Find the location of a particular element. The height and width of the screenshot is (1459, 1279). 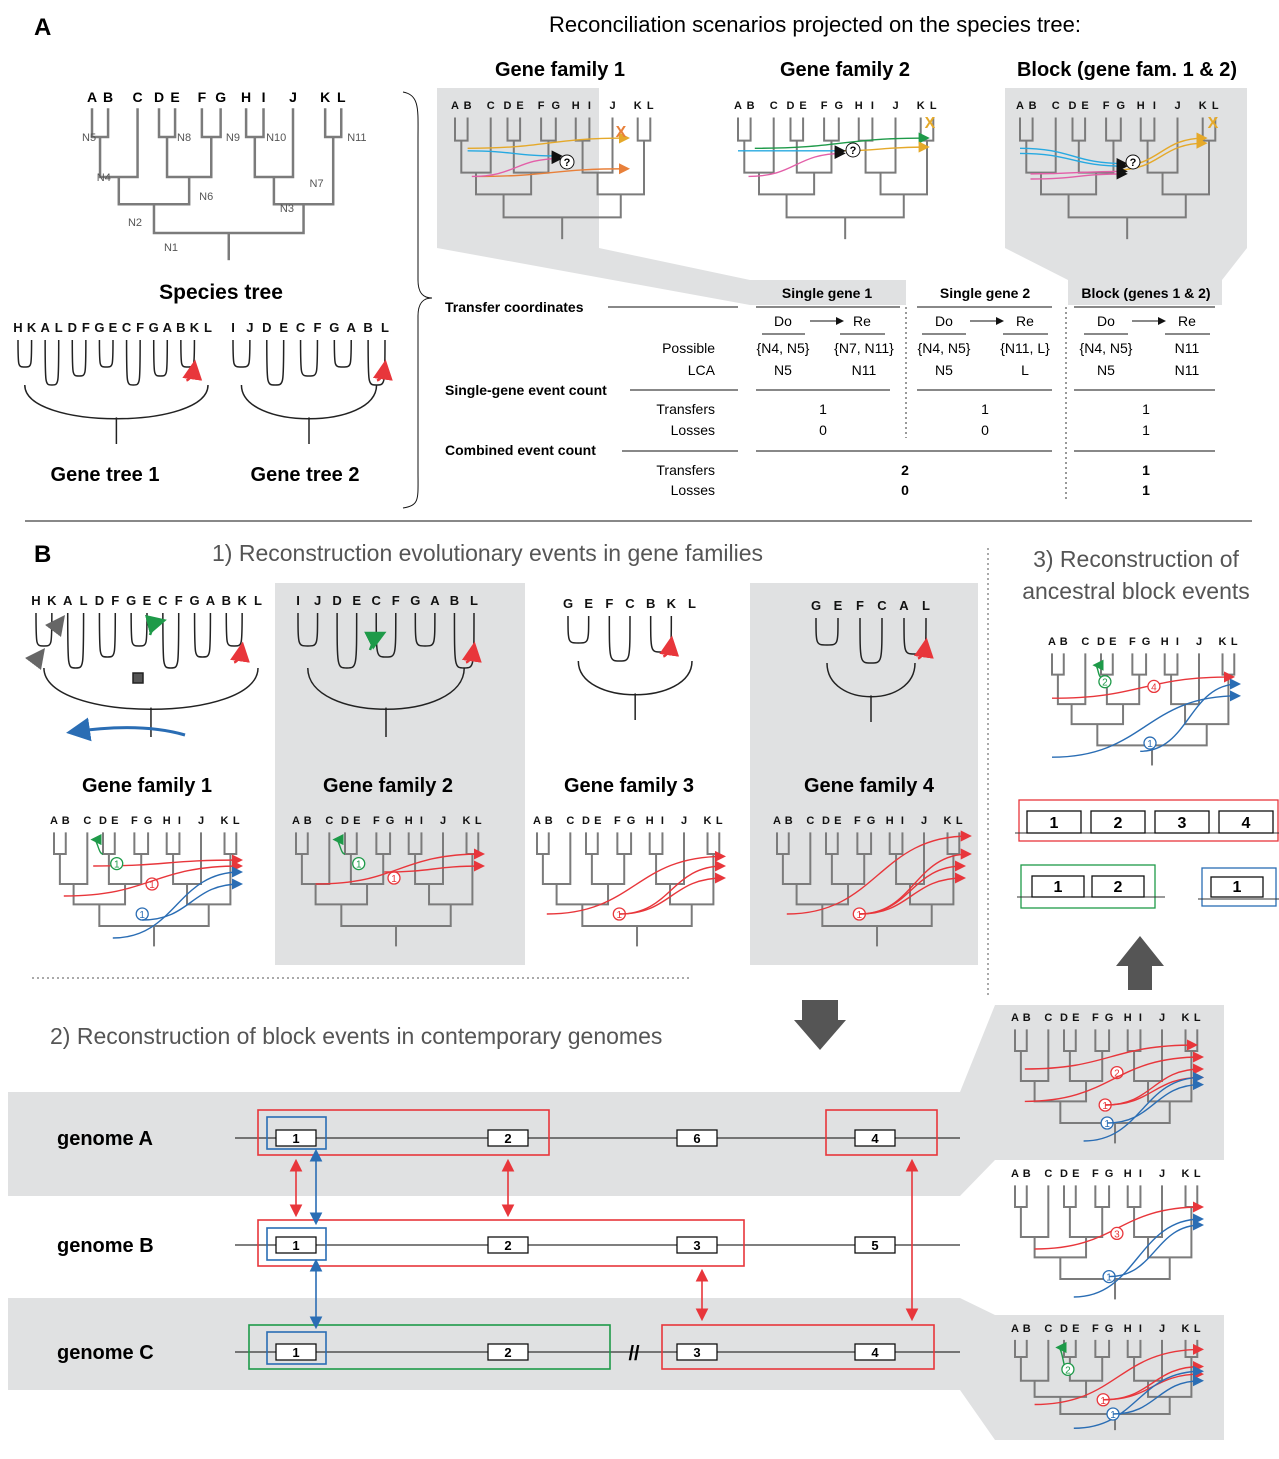

ancestral-blocks: 1 2 3 4 1 2 1 is located at coordinates (1147, 854).